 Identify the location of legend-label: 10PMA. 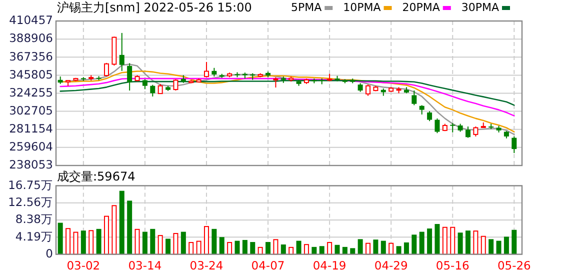
(362, 7).